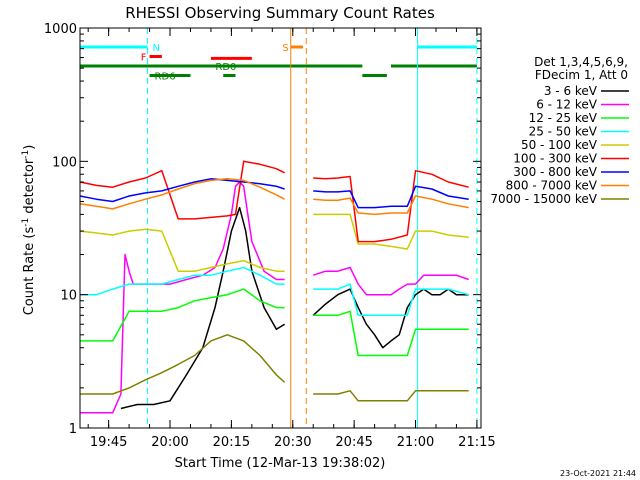 This screenshot has height=480, width=640. Describe the element at coordinates (598, 473) in the screenshot. I see `footer-date: 23-Oct-2021 21:44` at that location.